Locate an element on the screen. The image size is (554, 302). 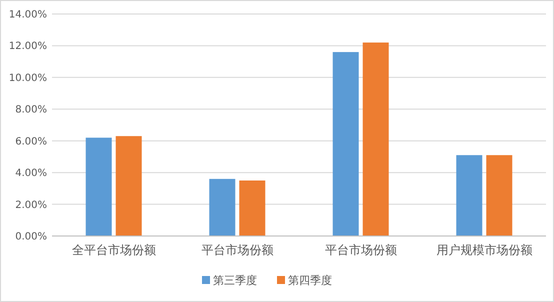
y-tick-label: 12.00% is located at coordinates (27, 46).